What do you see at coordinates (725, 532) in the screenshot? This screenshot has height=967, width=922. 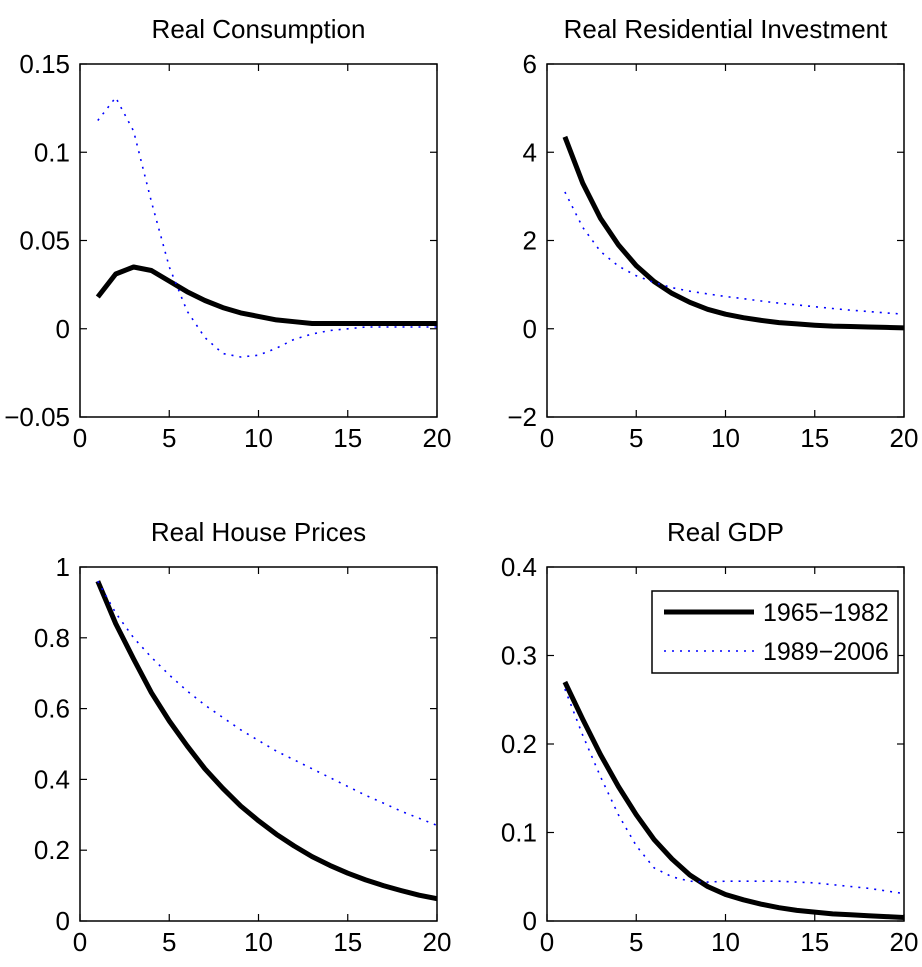 I see `panel-title: Real GDP` at bounding box center [725, 532].